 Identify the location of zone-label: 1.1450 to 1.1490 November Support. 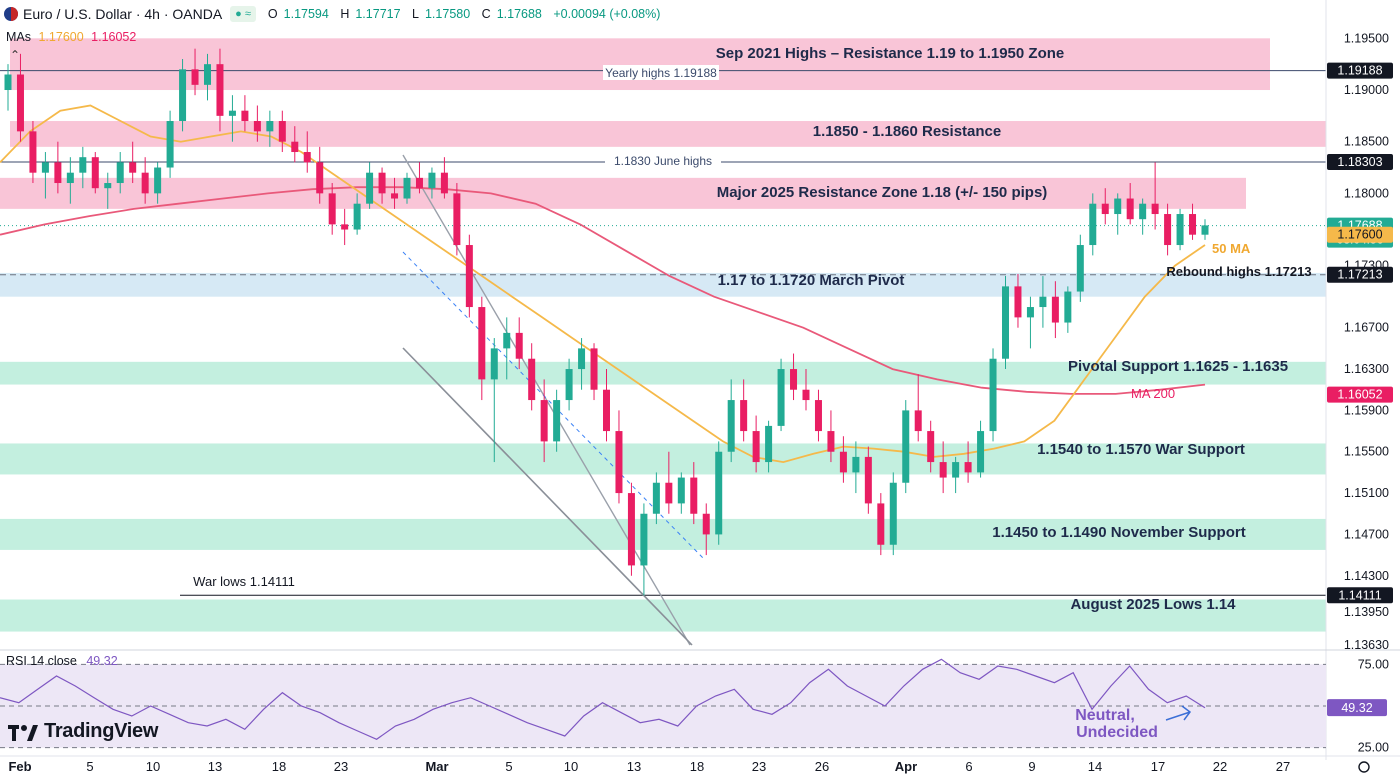
(1118, 532).